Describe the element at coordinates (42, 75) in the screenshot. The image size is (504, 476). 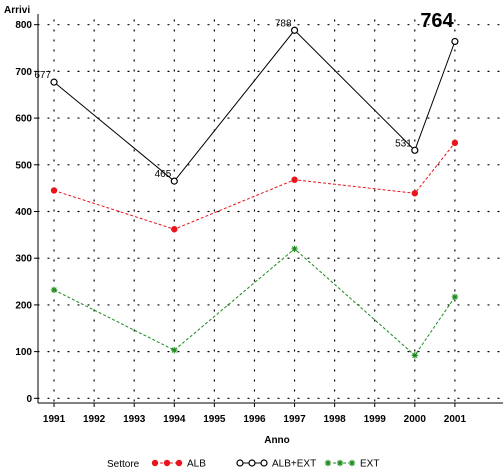
I see `data-label: 677` at that location.